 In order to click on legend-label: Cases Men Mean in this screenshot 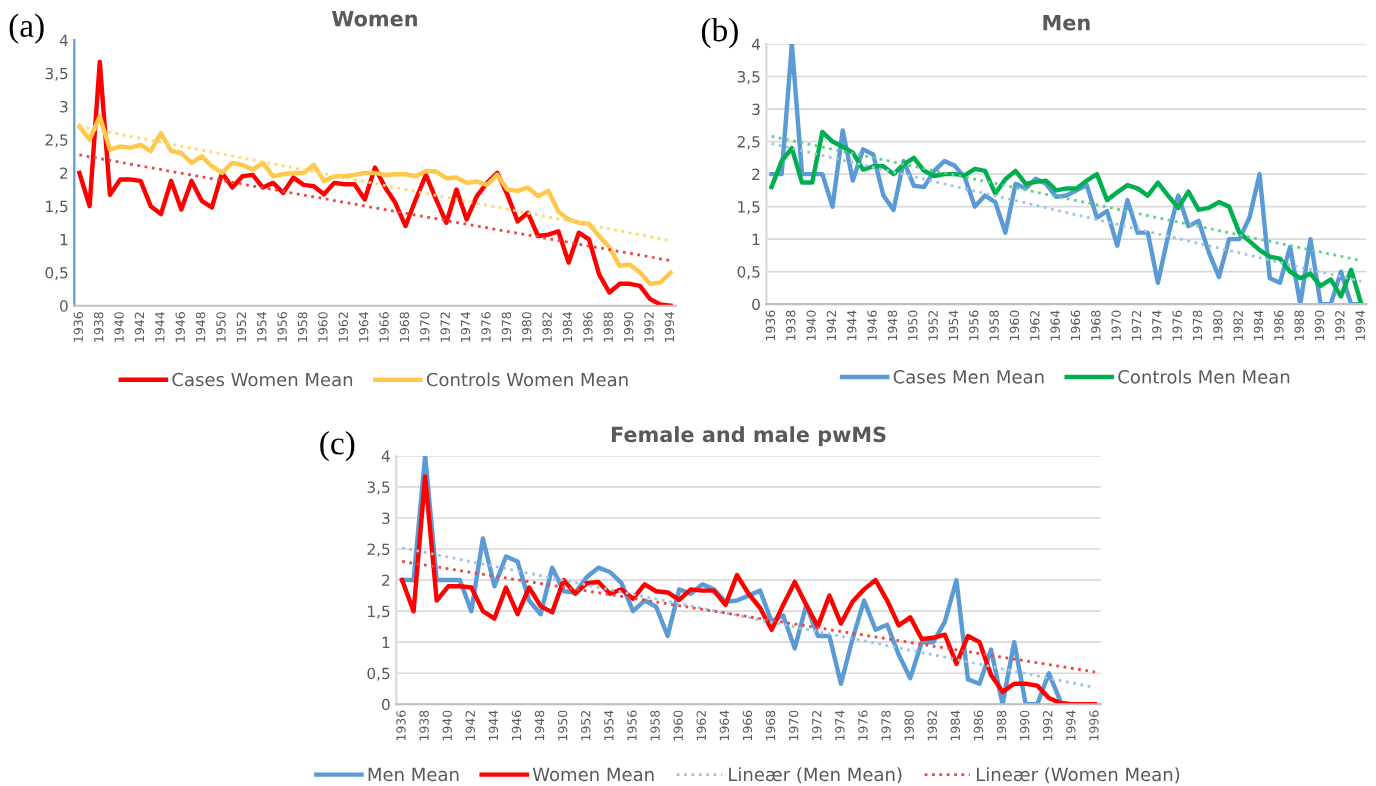, I will do `click(968, 376)`.